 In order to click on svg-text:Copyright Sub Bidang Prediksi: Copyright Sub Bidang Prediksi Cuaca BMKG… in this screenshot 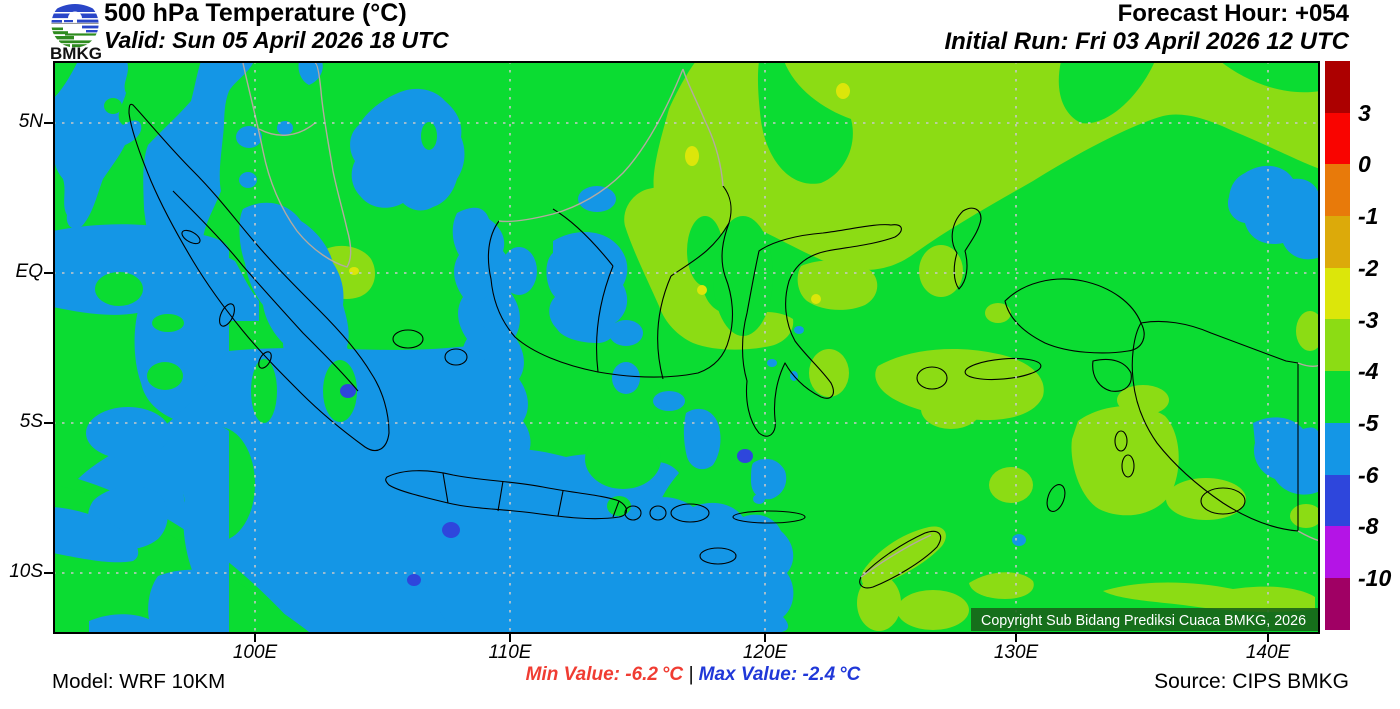, I will do `click(1143, 621)`.